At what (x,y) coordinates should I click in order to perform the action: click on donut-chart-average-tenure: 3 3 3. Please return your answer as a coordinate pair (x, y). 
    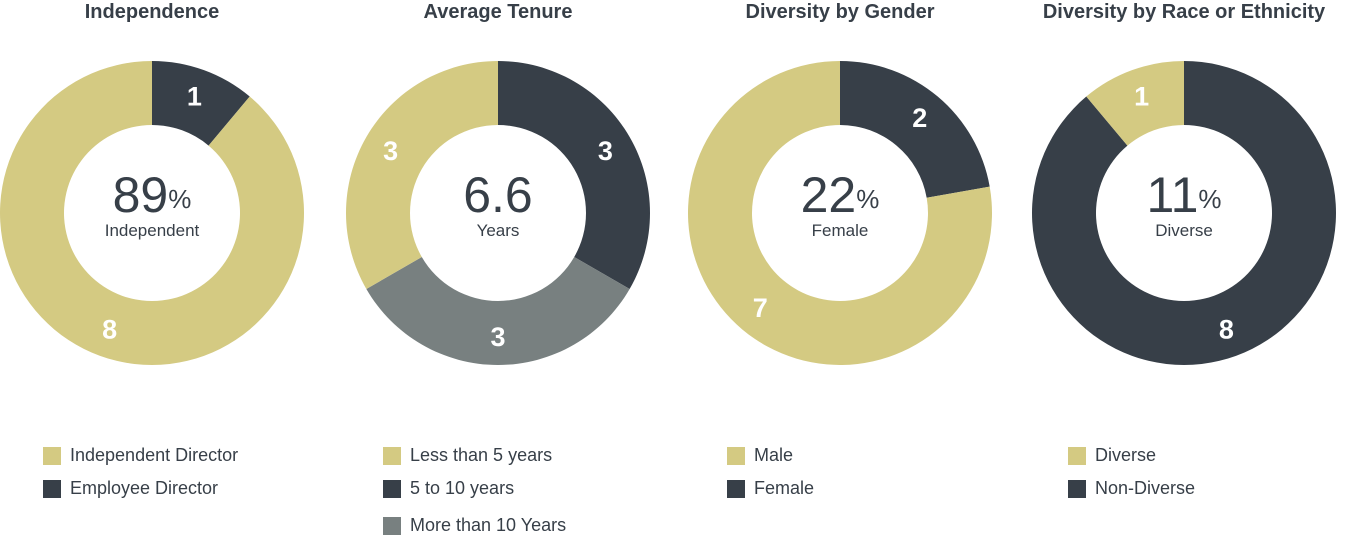
    Looking at the image, I should click on (498, 213).